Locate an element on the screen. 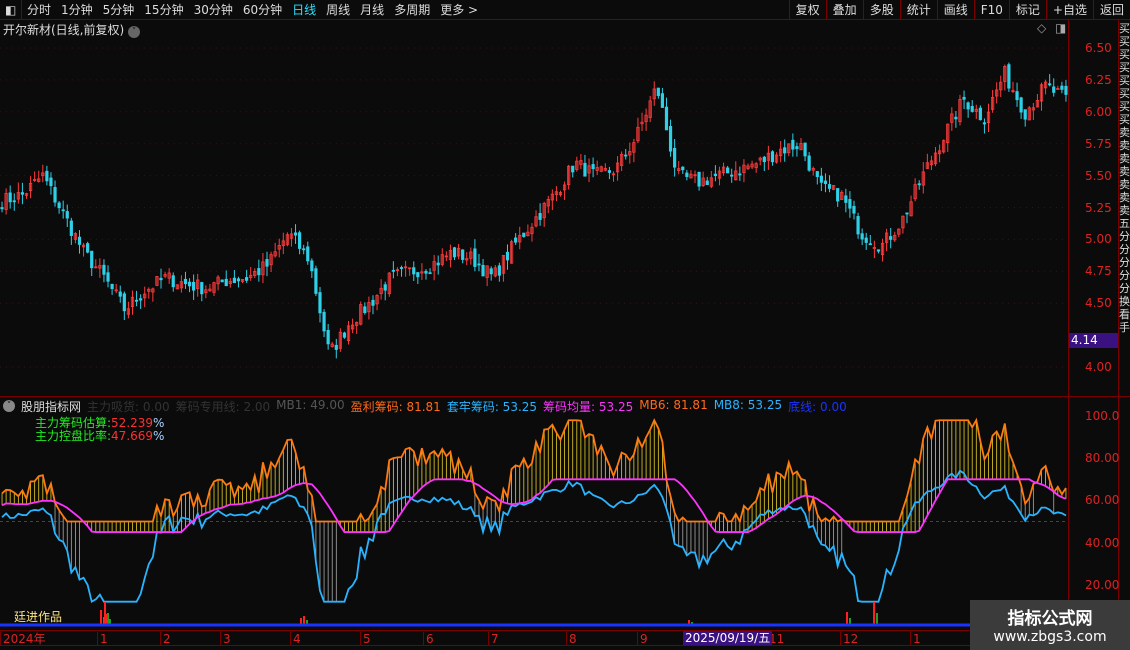  toolbar-button: 统计 is located at coordinates (918, 10).